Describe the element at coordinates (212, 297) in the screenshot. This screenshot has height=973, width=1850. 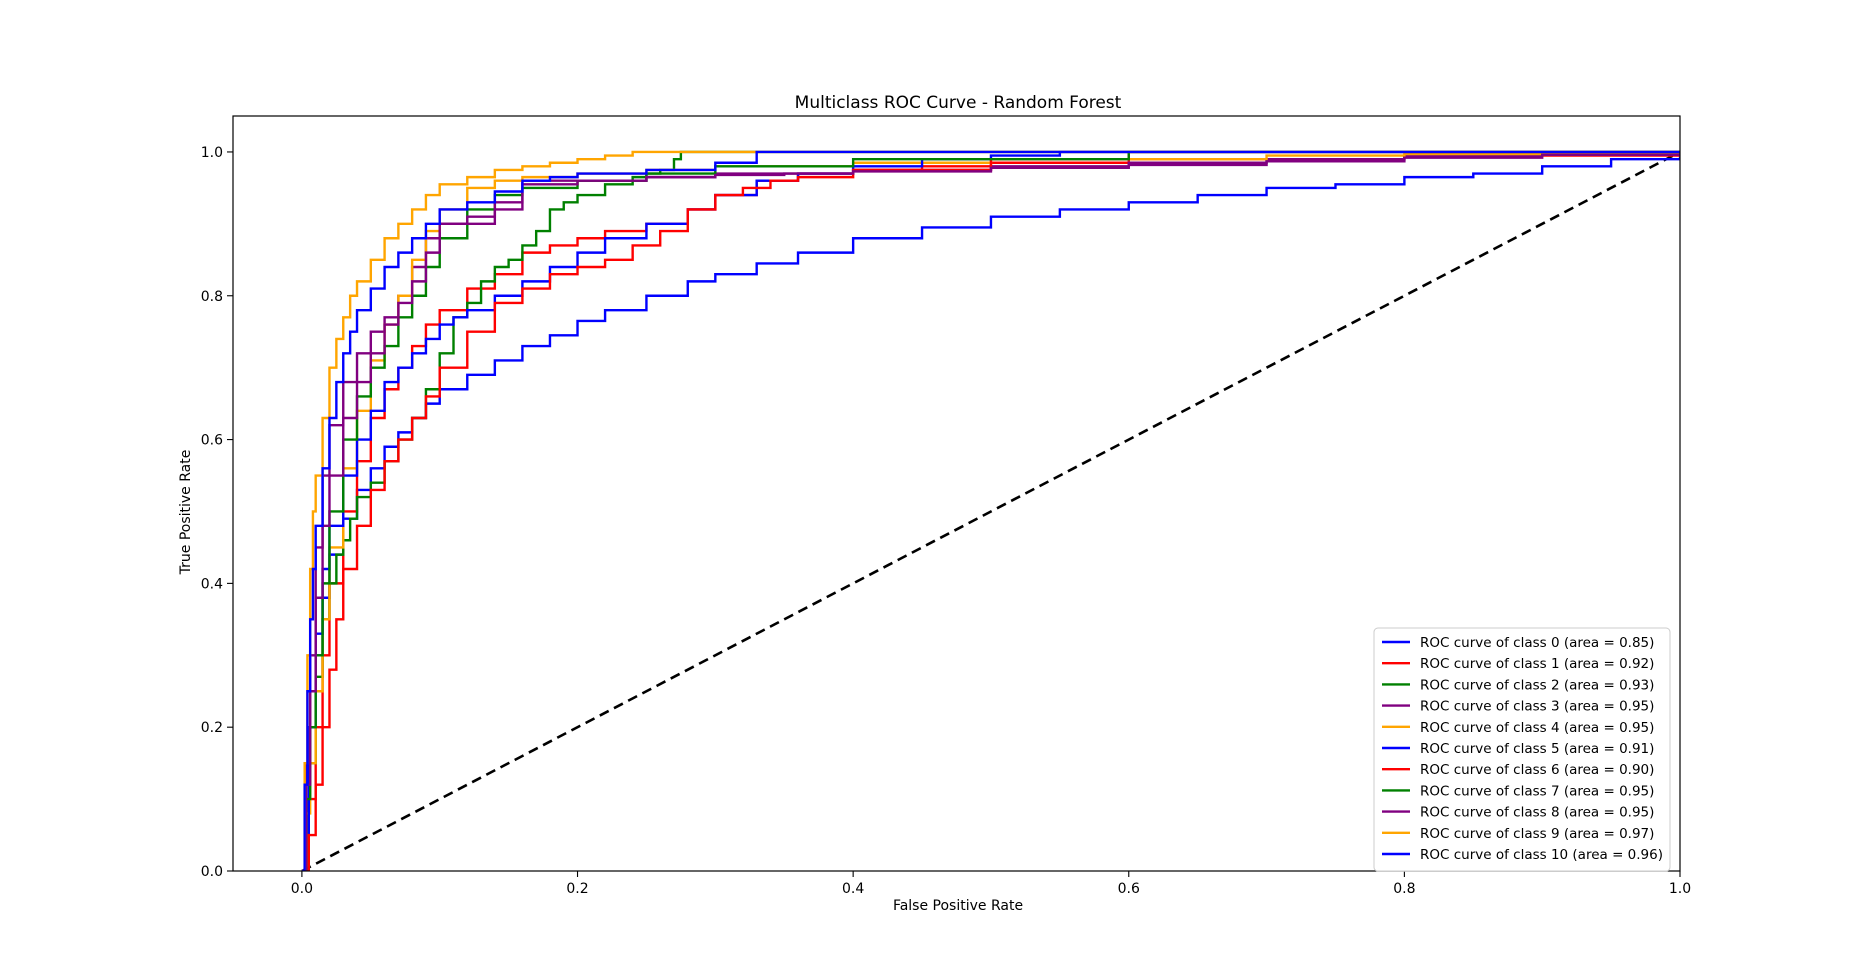
I see `y-tick-label: 0.8` at that location.